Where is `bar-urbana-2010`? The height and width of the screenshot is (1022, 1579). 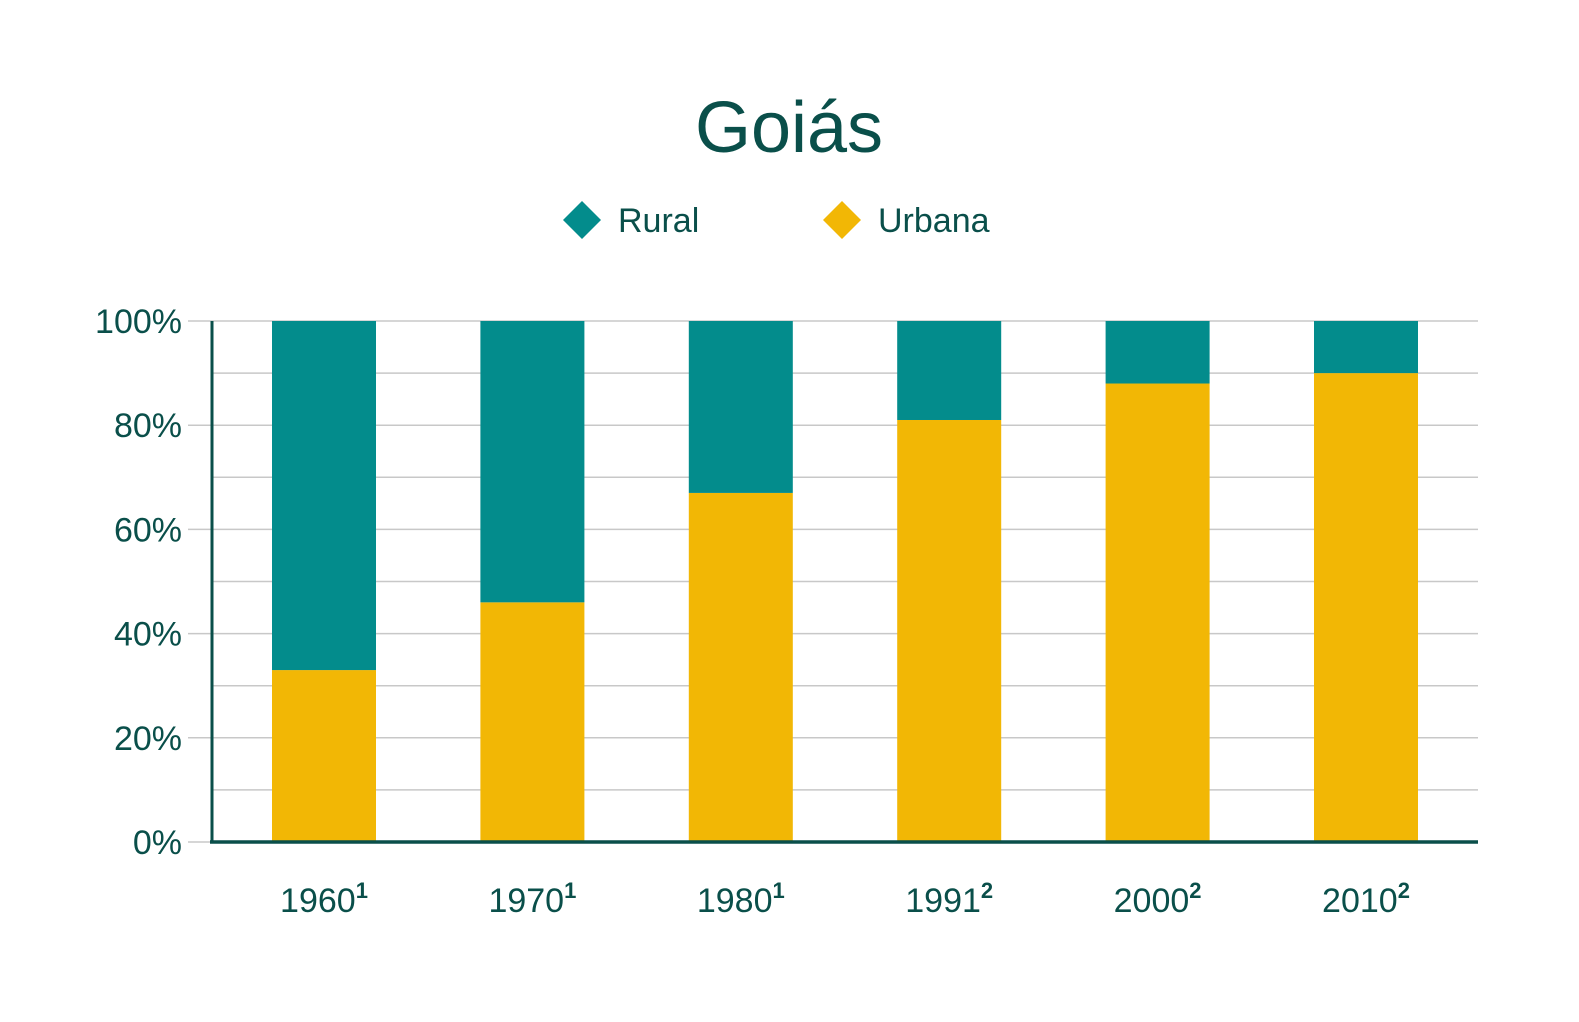 bar-urbana-2010 is located at coordinates (1366, 607).